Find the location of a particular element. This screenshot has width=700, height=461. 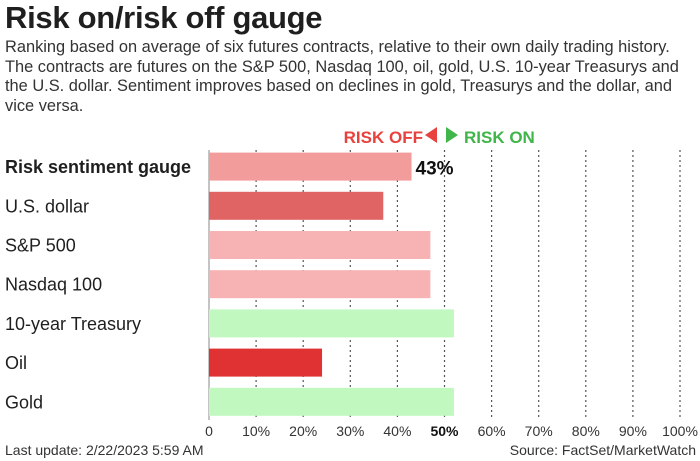

x-tick-label-90: 90% is located at coordinates (633, 431).